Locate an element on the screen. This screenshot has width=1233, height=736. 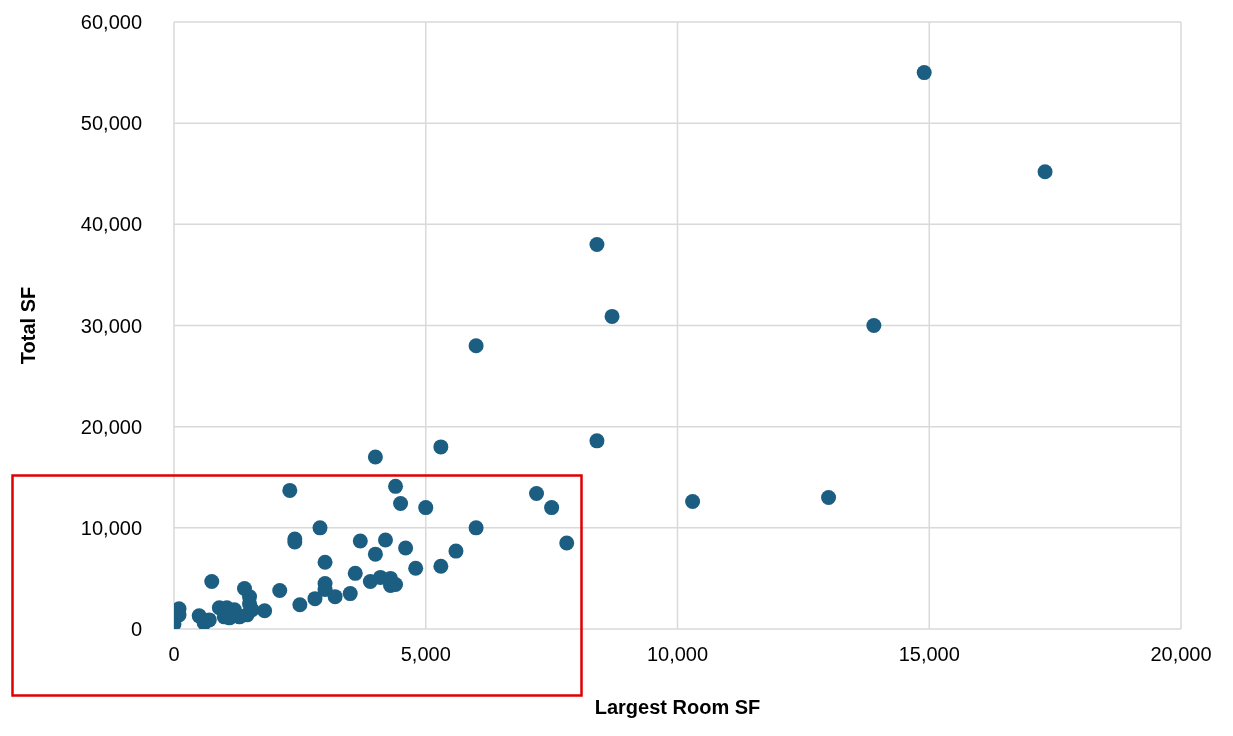
y-tick-label: 50,000 is located at coordinates (111, 123).